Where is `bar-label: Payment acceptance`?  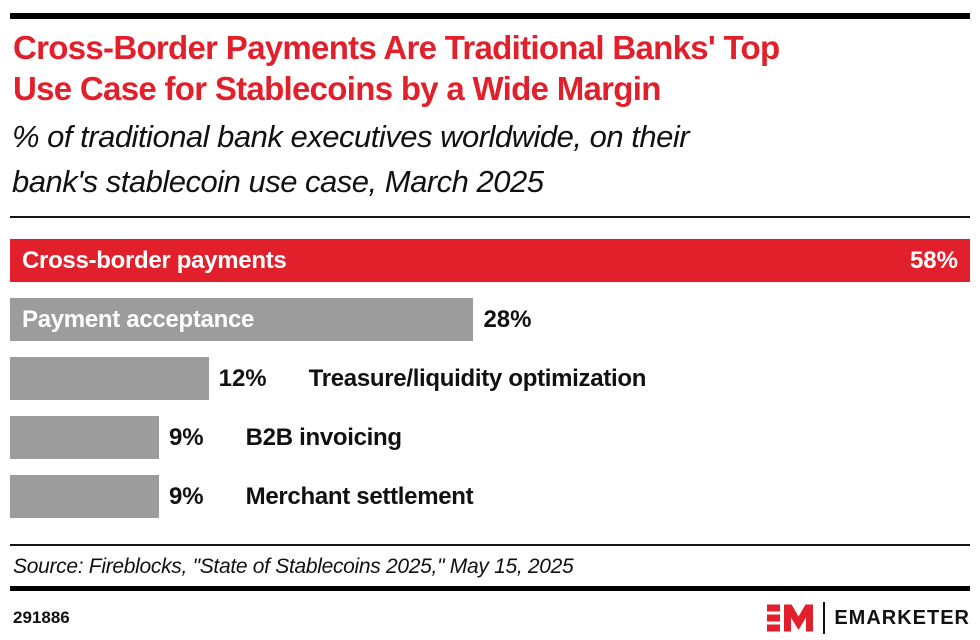 bar-label: Payment acceptance is located at coordinates (138, 319).